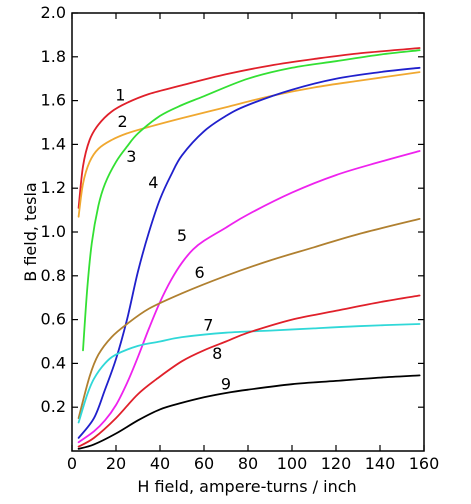 The width and height of the screenshot is (471, 504). What do you see at coordinates (53, 231) in the screenshot?
I see `y-tick-label: 1.0` at bounding box center [53, 231].